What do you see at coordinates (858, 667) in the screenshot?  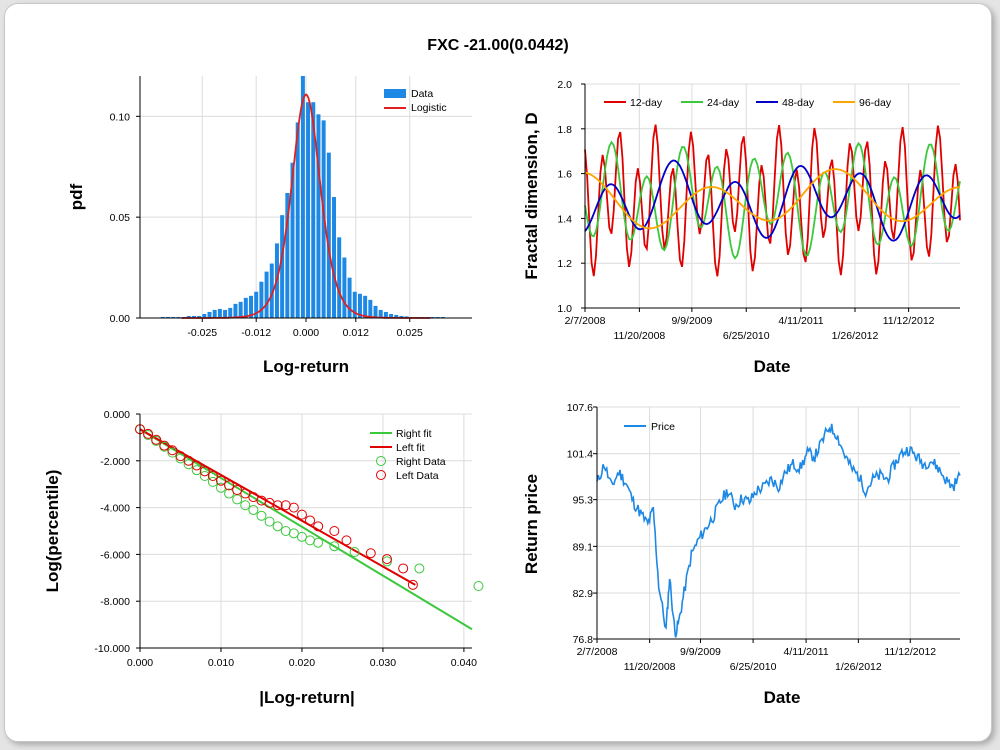 I see `x-tick-label: 1/26/2012` at bounding box center [858, 667].